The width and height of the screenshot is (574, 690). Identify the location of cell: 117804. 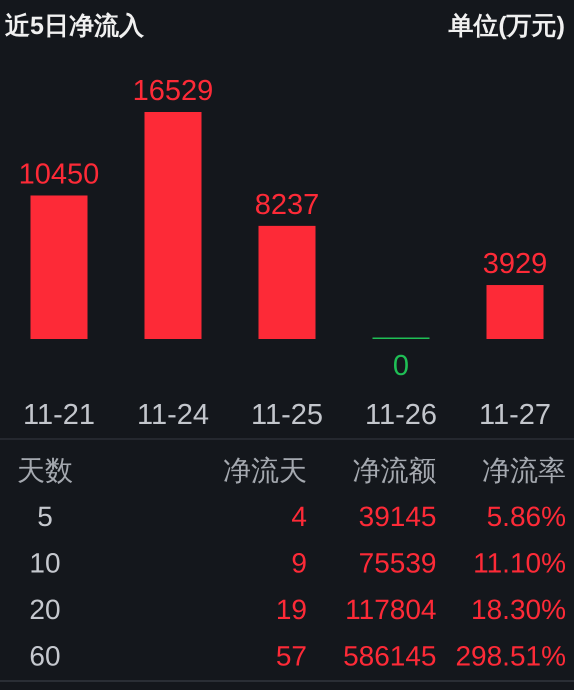
(390, 609).